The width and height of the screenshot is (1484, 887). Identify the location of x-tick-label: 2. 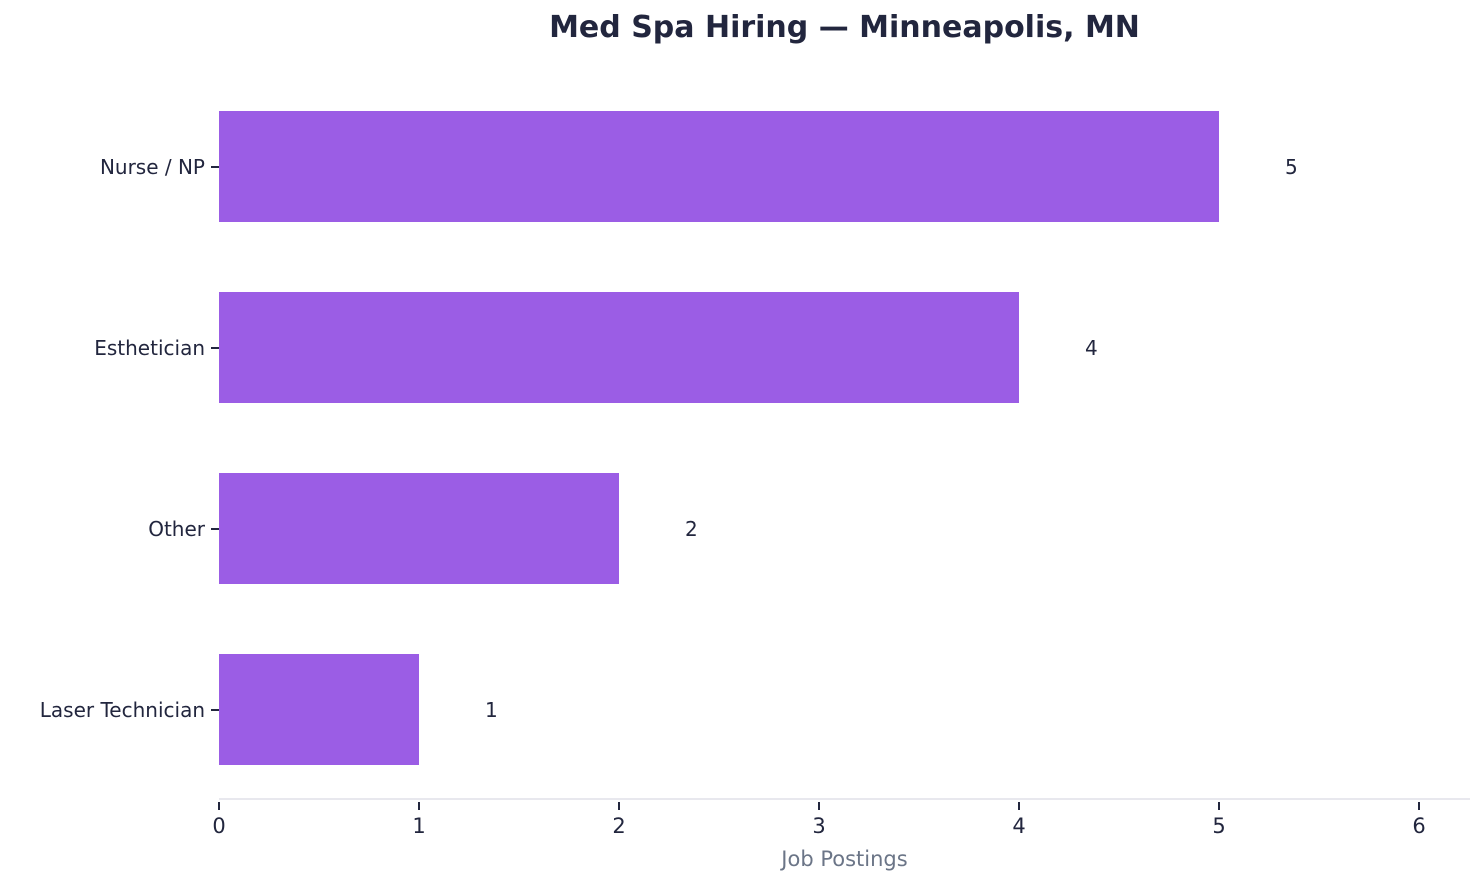
(619, 826).